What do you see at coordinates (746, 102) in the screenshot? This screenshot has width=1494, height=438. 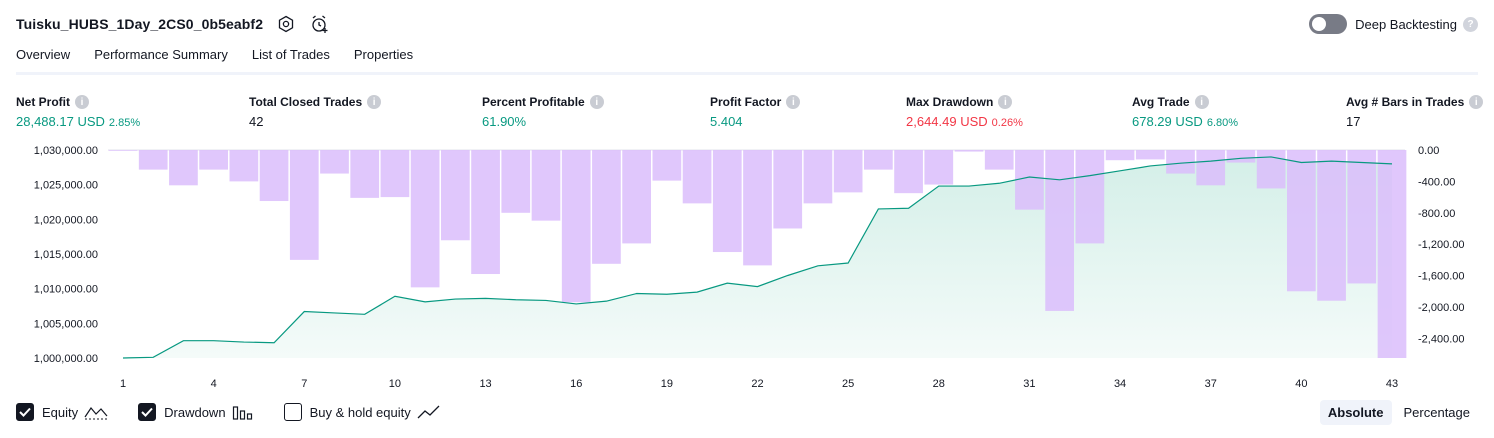 I see `metric-label: Profit Factor` at bounding box center [746, 102].